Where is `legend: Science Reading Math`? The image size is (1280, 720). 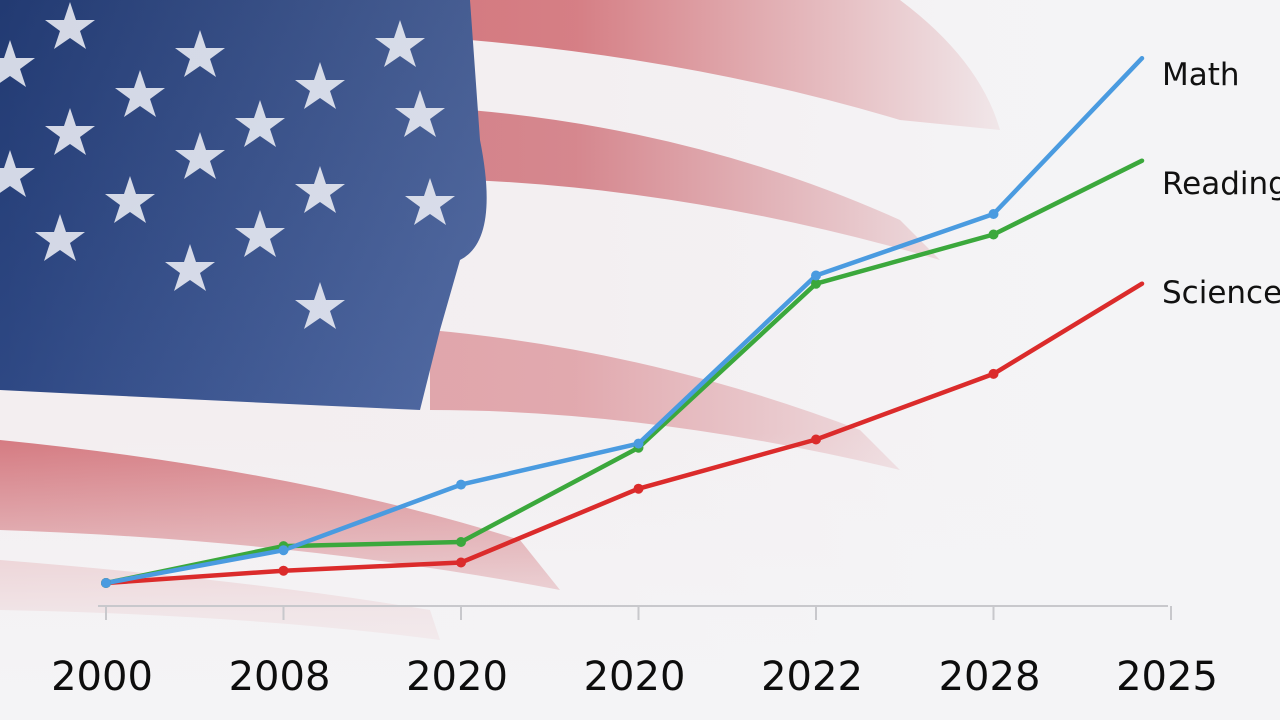
legend: Science Reading Math is located at coordinates (1221, 184).